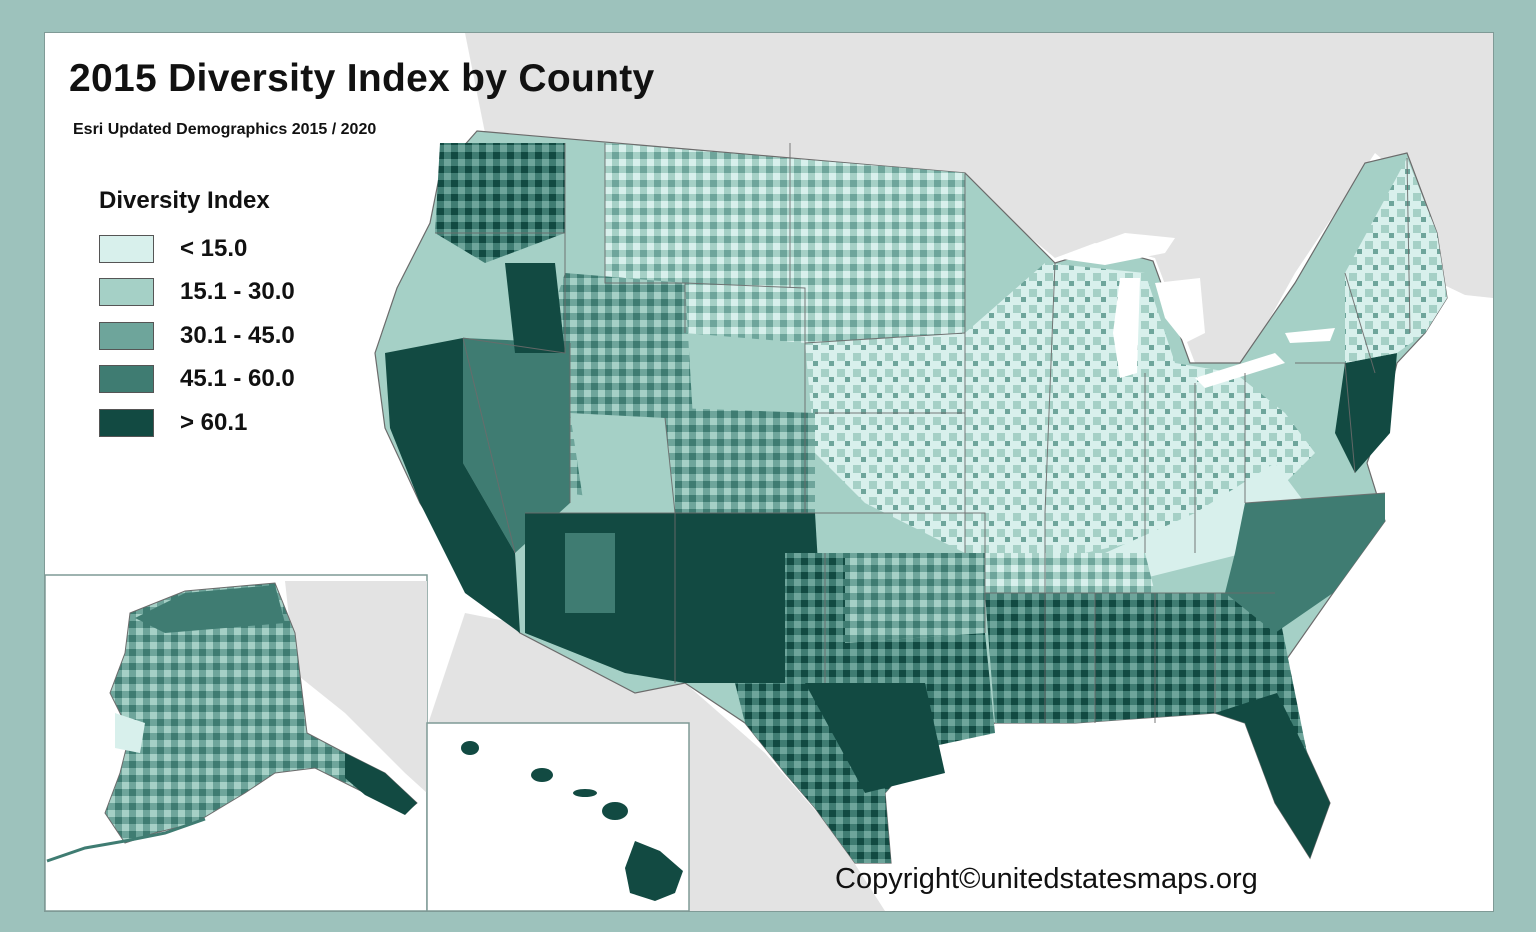 This screenshot has height=932, width=1536. Describe the element at coordinates (130, 733) in the screenshot. I see `alaska-west-light` at that location.